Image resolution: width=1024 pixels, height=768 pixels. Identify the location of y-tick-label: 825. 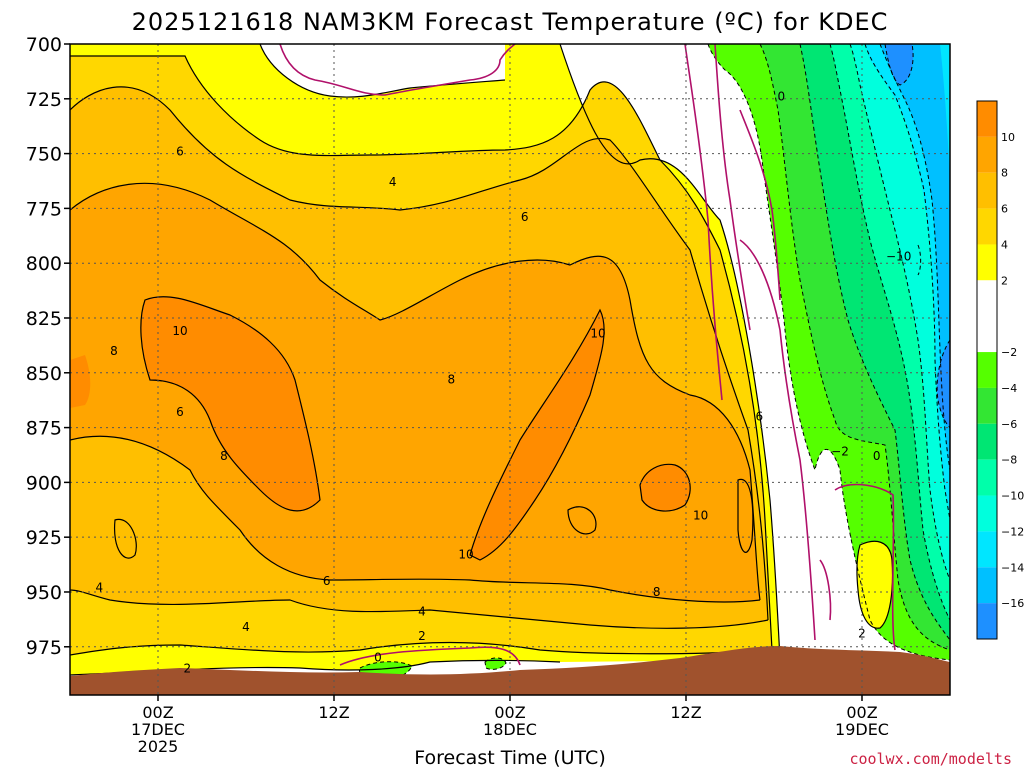
(44, 319).